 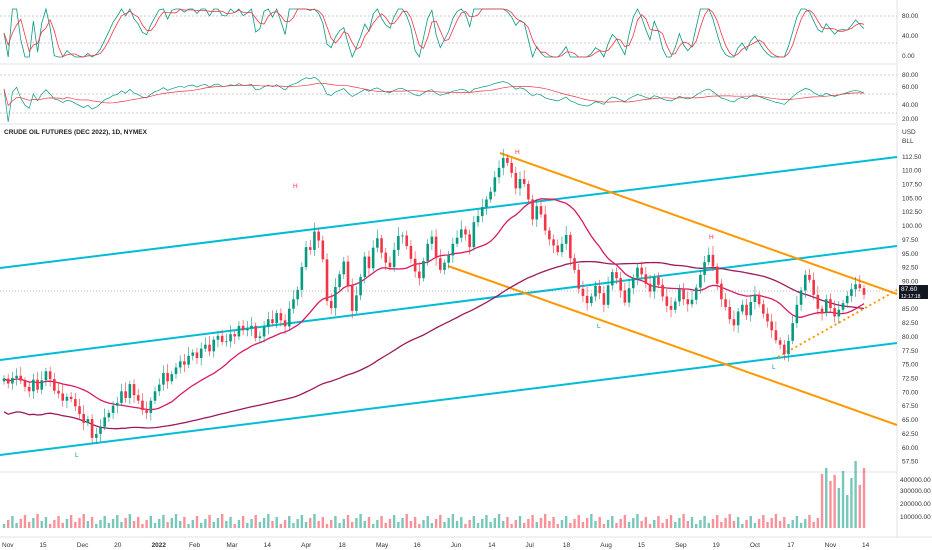 I want to click on rsi-tick-20: 20.00, so click(x=910, y=119).